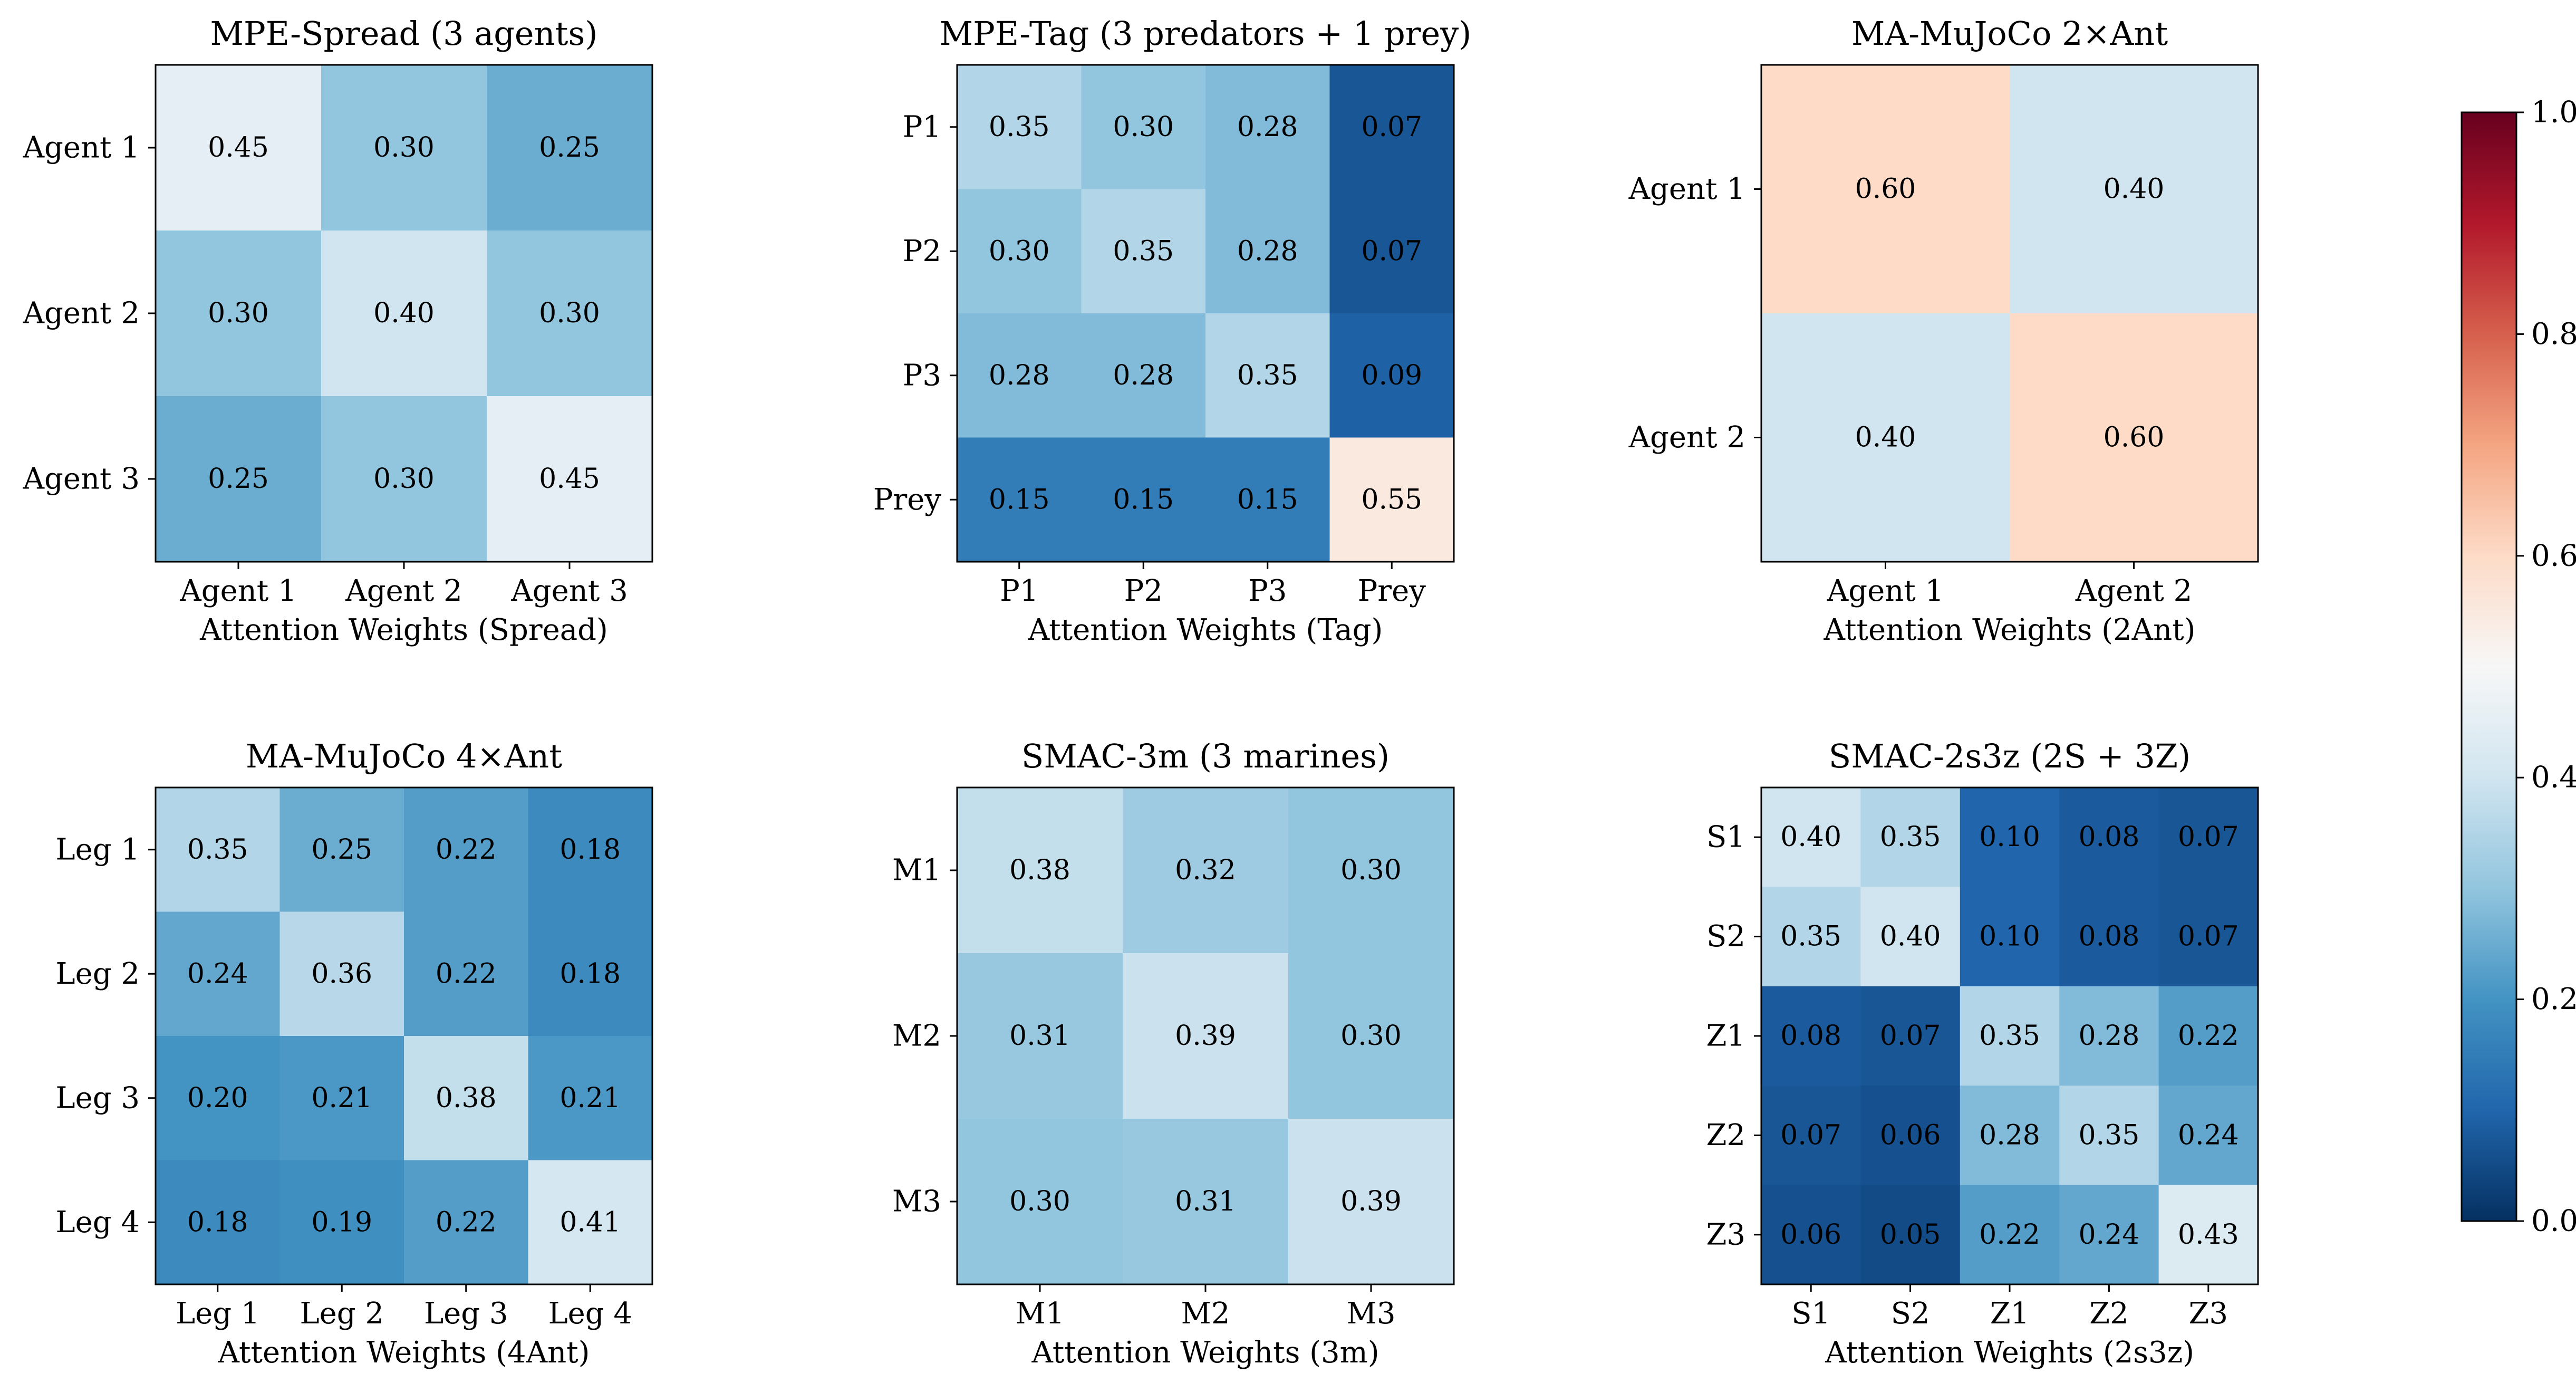 The height and width of the screenshot is (1383, 2576). I want to click on x-tick-label: M1, so click(1040, 1314).